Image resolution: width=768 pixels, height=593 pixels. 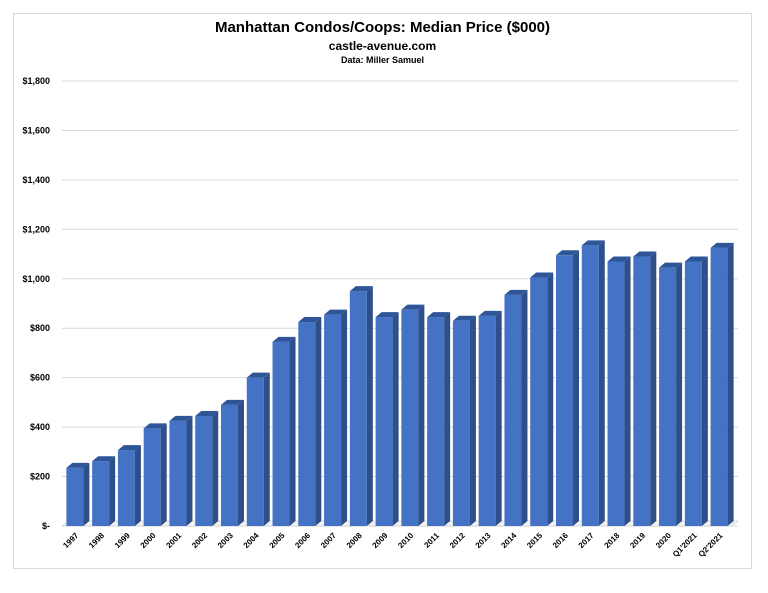 I want to click on x-tick-label: 2018, so click(x=612, y=540).